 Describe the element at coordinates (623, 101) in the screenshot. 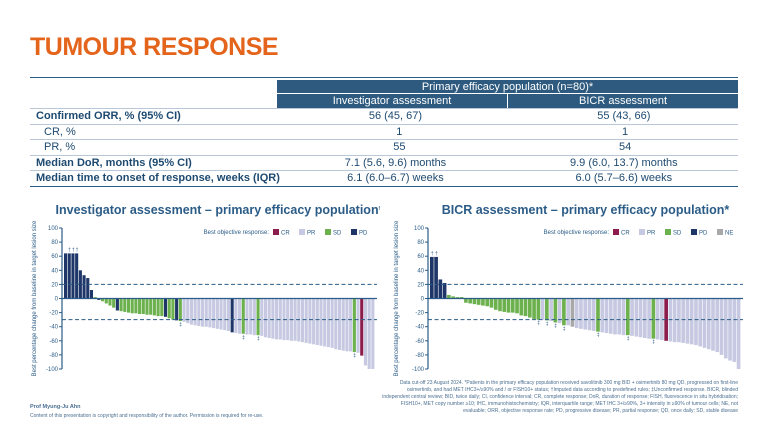

I see `col-header-bicr: BICR assessment` at that location.